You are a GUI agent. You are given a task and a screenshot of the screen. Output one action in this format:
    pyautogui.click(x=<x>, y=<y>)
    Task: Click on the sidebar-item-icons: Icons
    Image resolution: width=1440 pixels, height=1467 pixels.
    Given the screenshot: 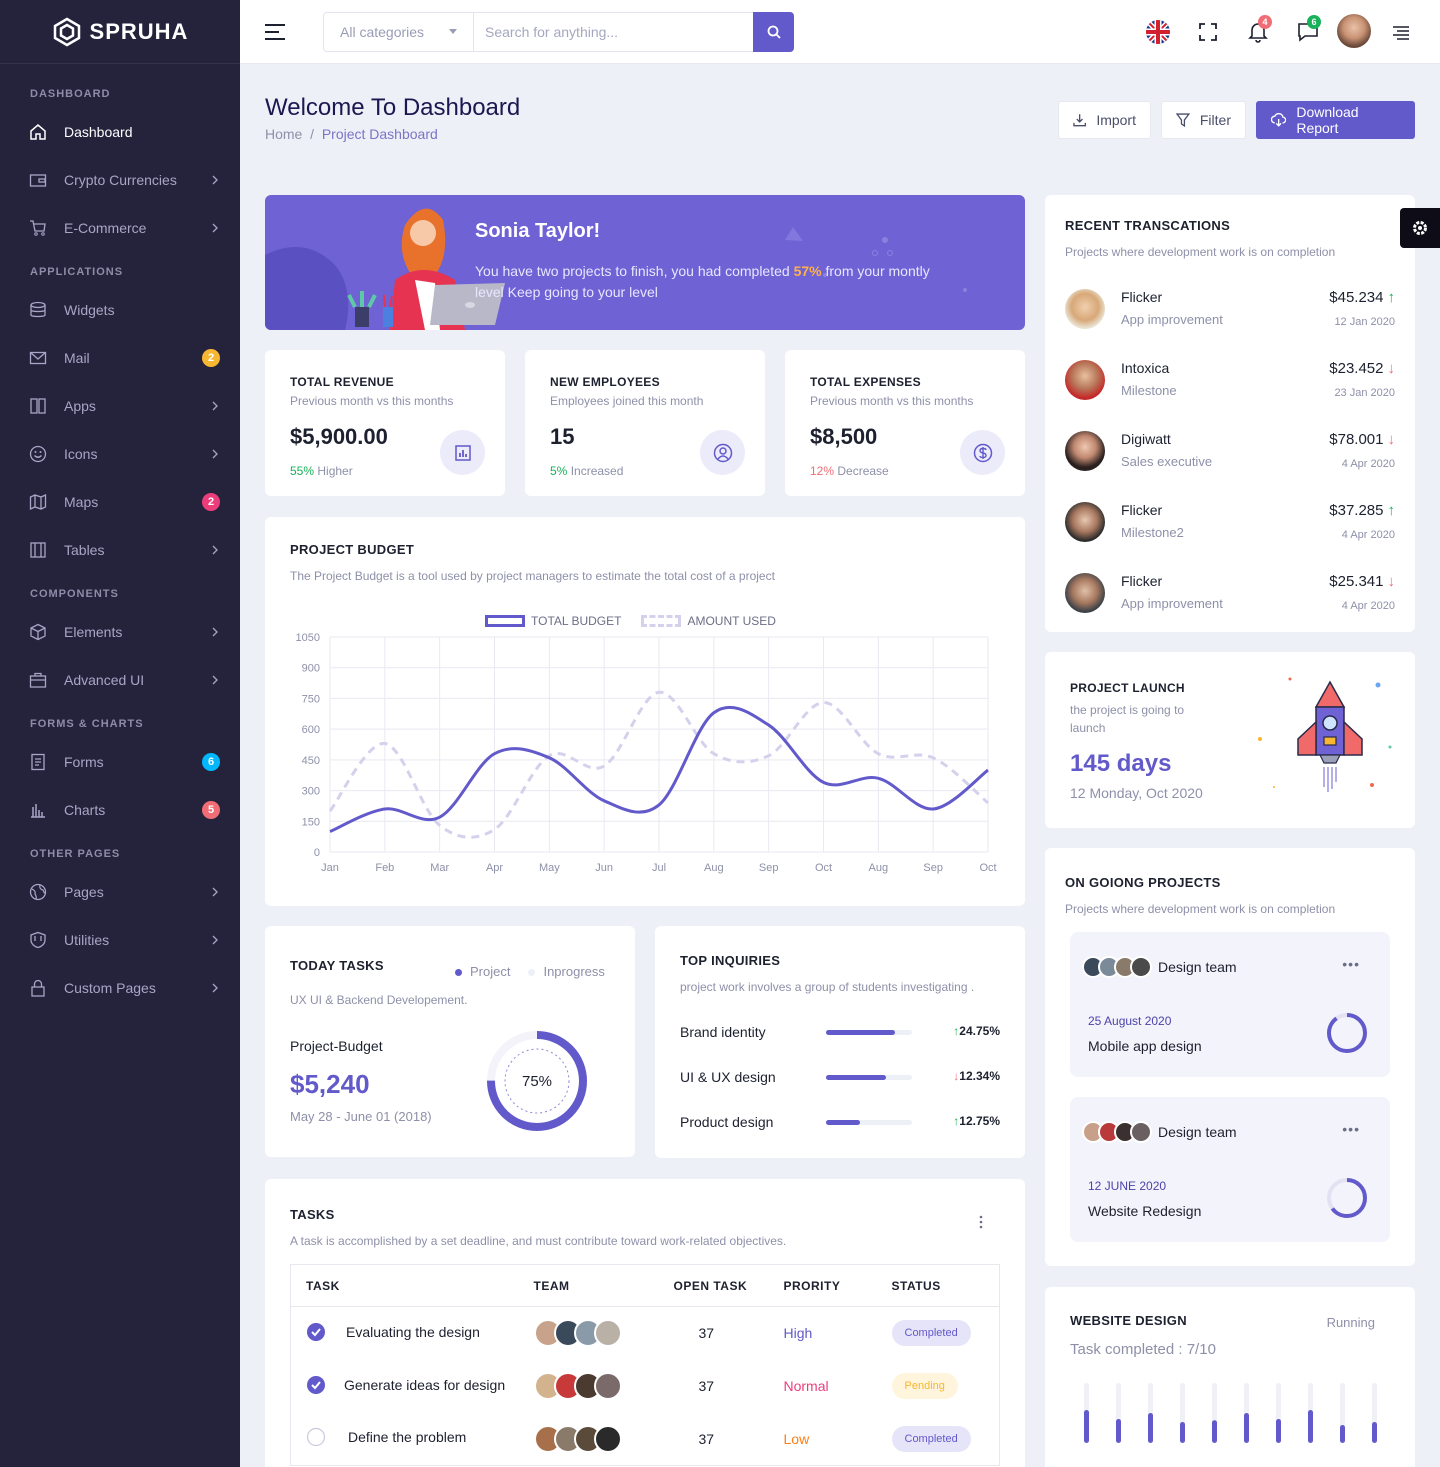 What is the action you would take?
    pyautogui.click(x=120, y=454)
    